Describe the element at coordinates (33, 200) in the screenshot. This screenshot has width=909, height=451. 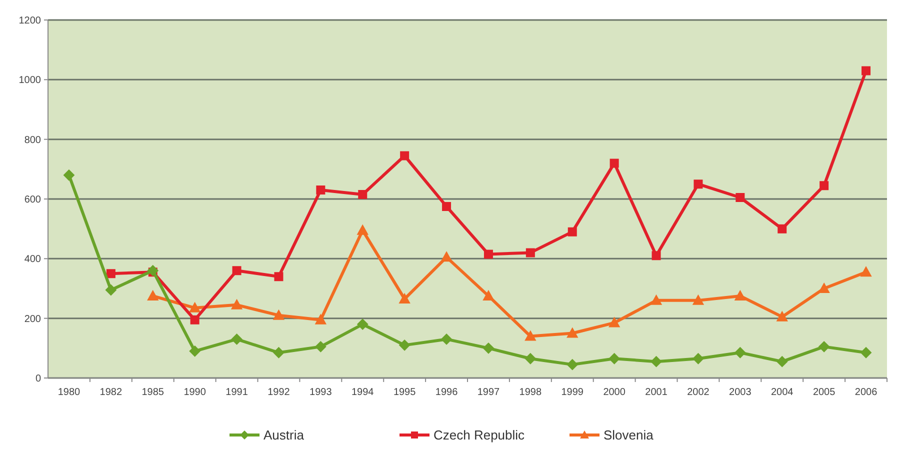
I see `y-tick-label: 600` at that location.